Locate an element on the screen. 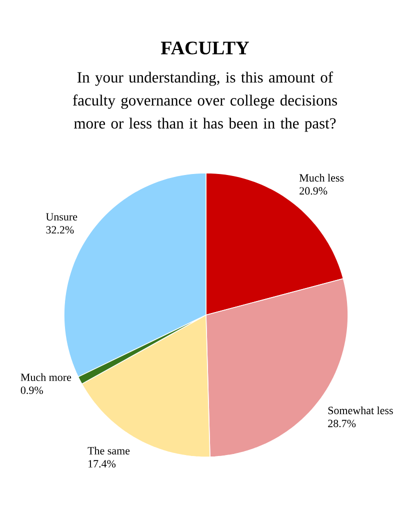  data-label: 28.7% is located at coordinates (342, 424).